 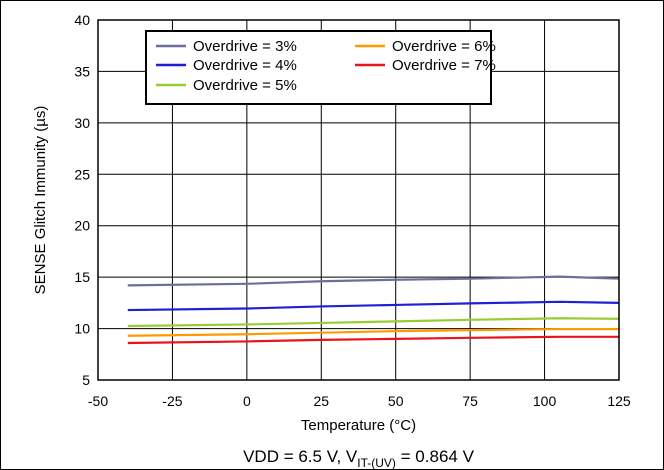 What do you see at coordinates (82, 200) in the screenshot?
I see `y-tick-labels: 5 10 15 20 25 30 35 40` at bounding box center [82, 200].